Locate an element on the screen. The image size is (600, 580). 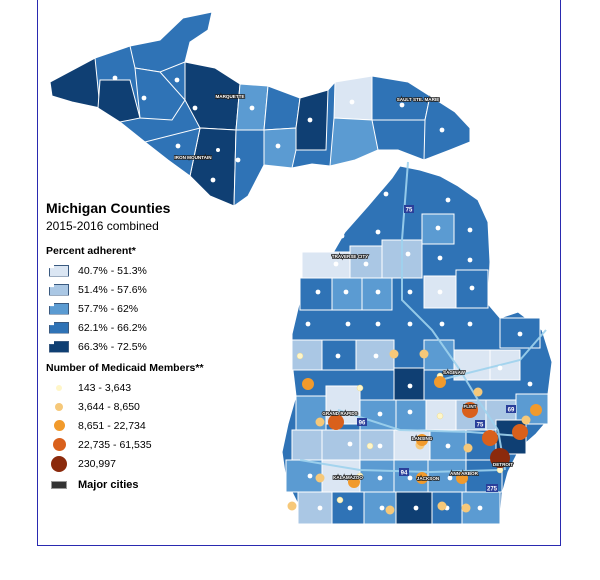
adherence-class-label: 51.4% - 57.6% is located at coordinates (112, 289).